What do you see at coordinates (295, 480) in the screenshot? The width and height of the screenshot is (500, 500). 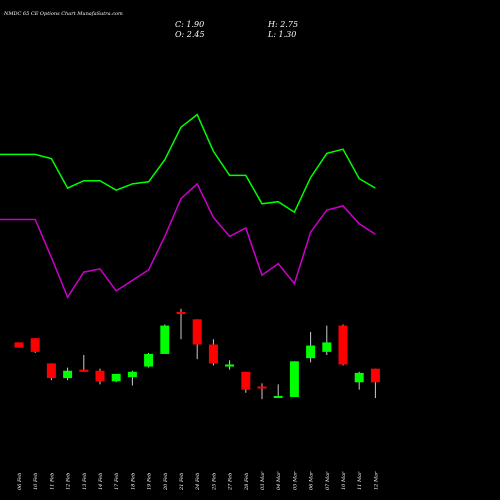 I see `x-tick-label: 05 Mar` at bounding box center [295, 480].